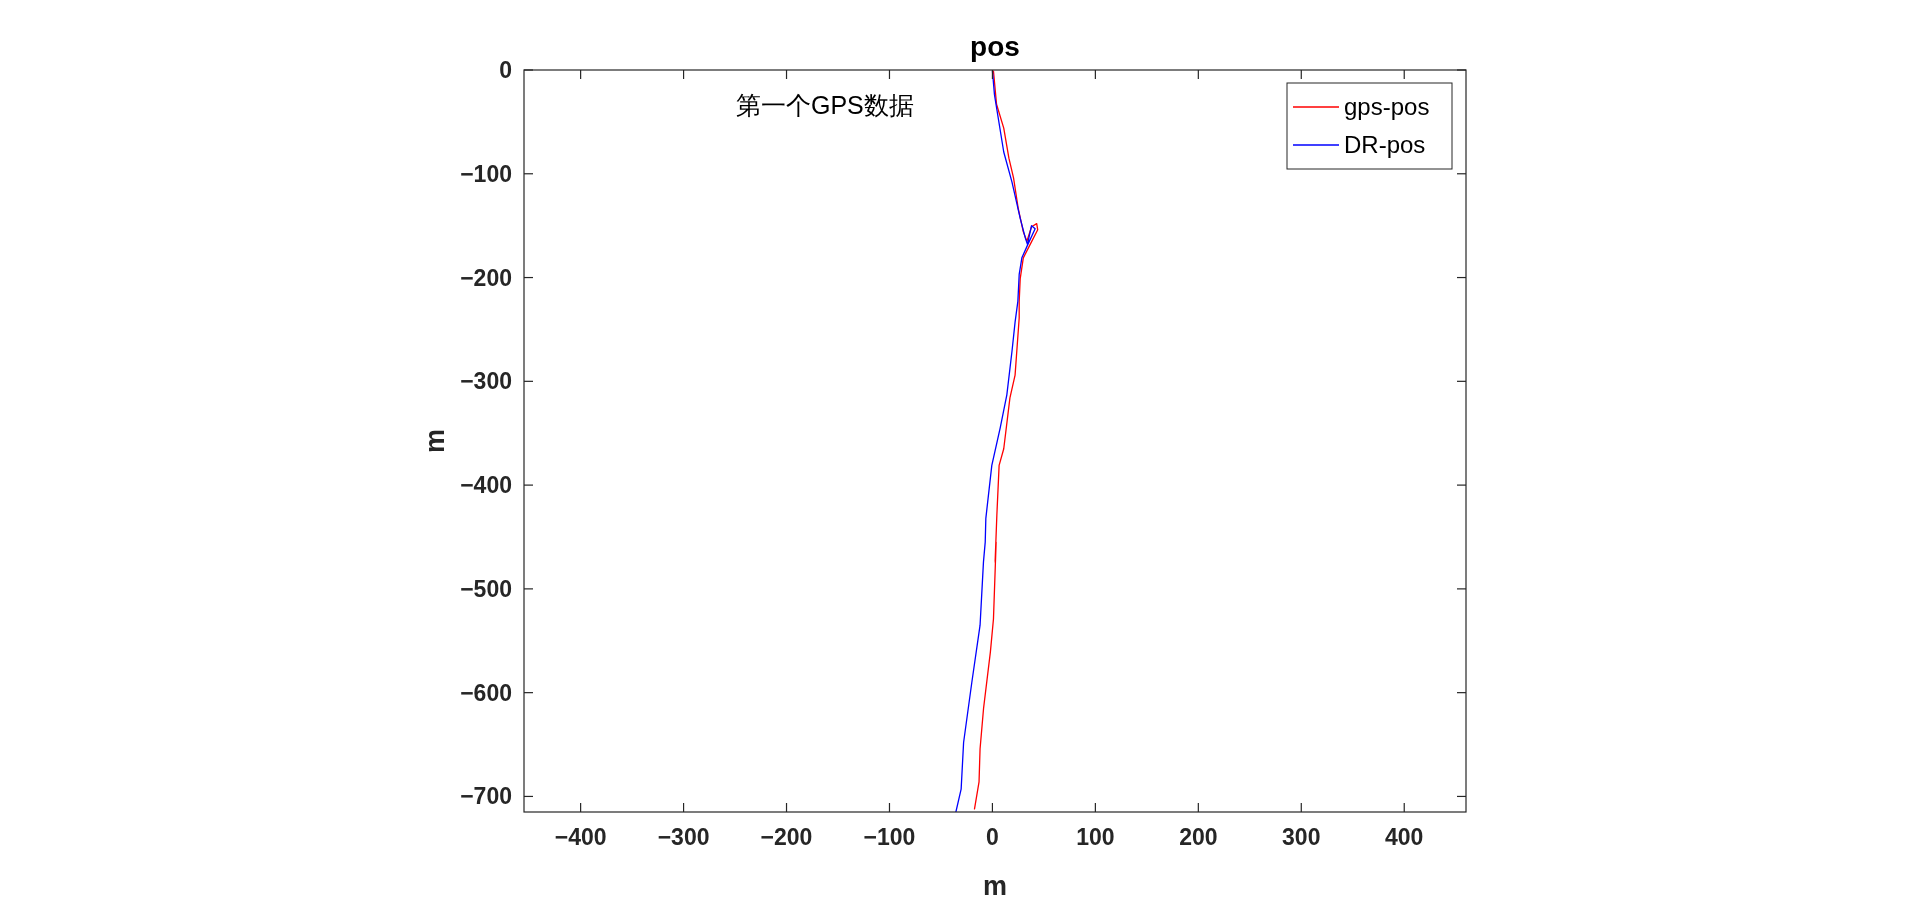 The height and width of the screenshot is (913, 1920). I want to click on y-tick-label: −500, so click(486, 588).